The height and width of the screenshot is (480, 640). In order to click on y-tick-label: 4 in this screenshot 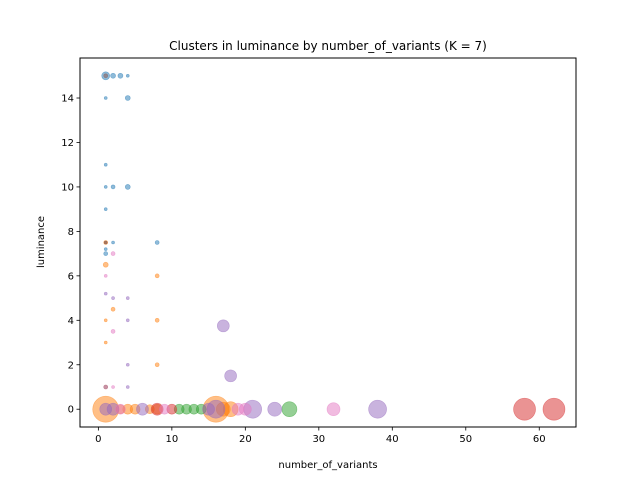, I will do `click(71, 321)`.